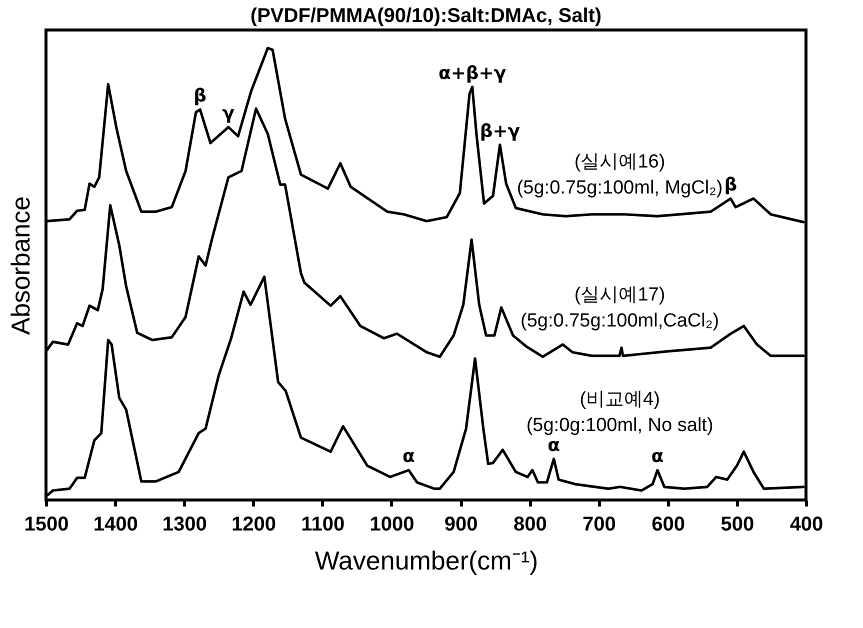  I want to click on x-tick-label: 800, so click(530, 525).